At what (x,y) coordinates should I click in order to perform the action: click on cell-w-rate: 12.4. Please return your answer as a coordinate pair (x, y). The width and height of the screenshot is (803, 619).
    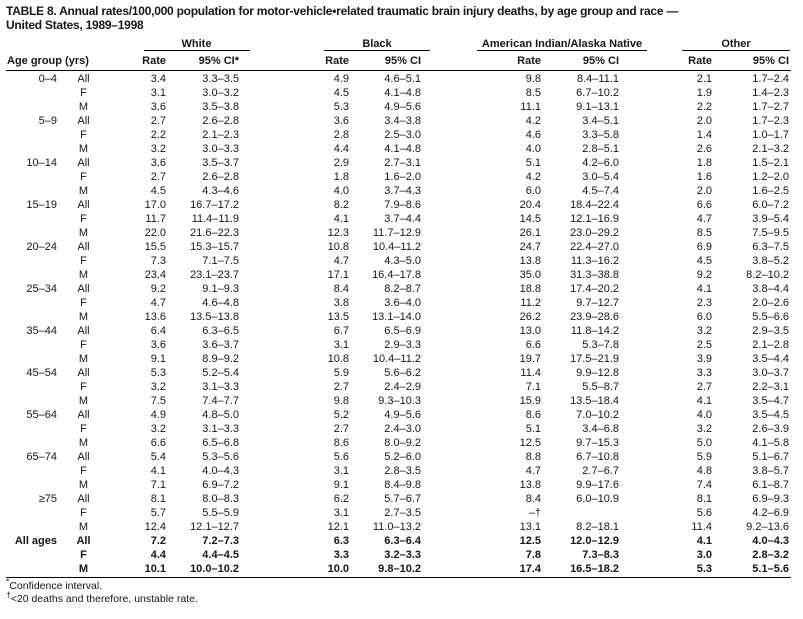
    Looking at the image, I should click on (155, 527).